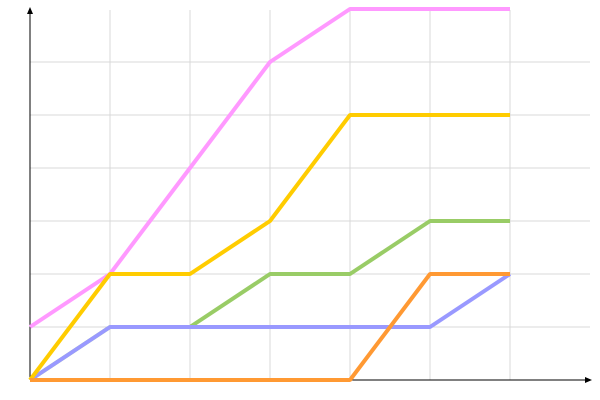  What do you see at coordinates (30, 10) in the screenshot?
I see `y-axis-arrow` at bounding box center [30, 10].